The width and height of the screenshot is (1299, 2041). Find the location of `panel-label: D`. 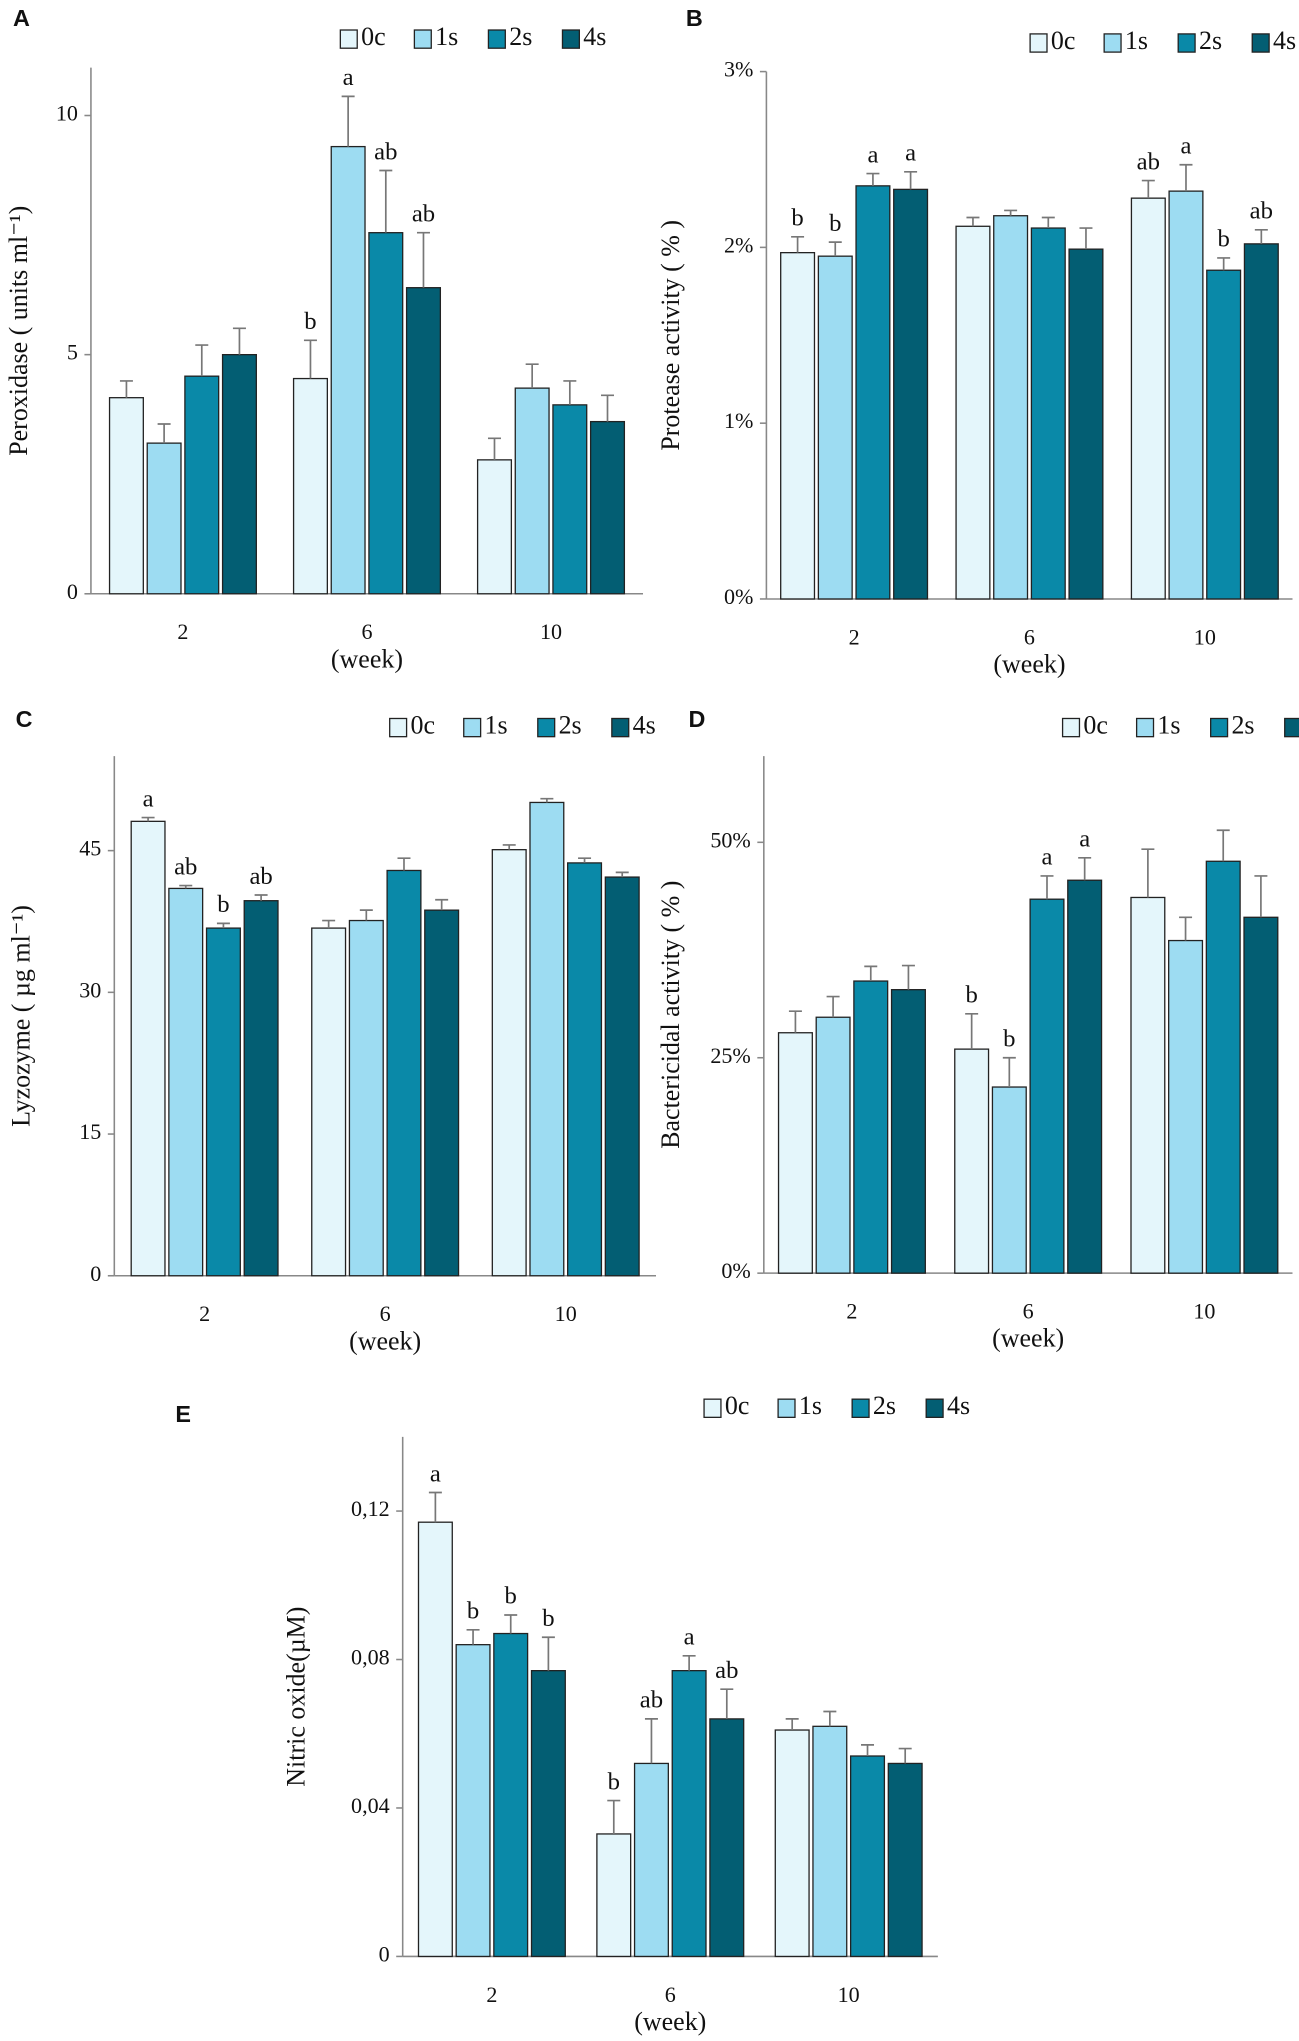

panel-label: D is located at coordinates (696, 719).